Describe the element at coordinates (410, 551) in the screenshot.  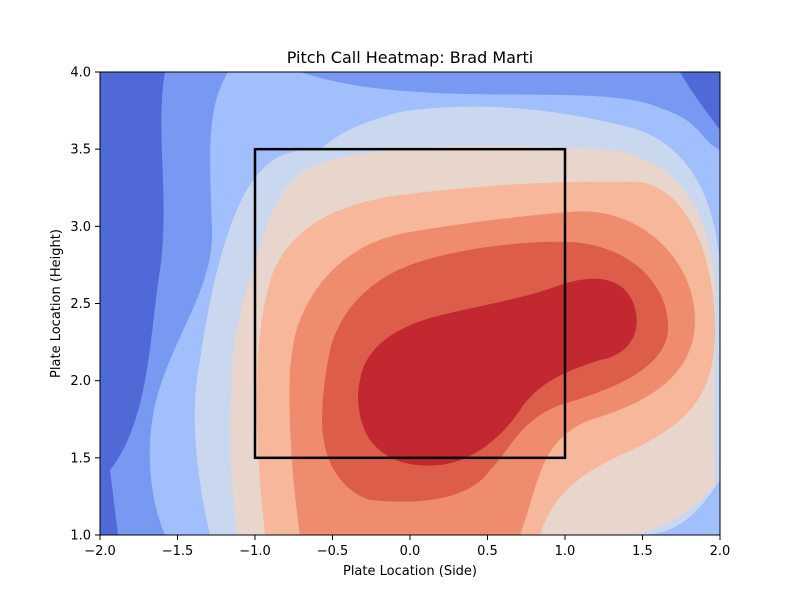
I see `x-tick-label: 0.0` at that location.